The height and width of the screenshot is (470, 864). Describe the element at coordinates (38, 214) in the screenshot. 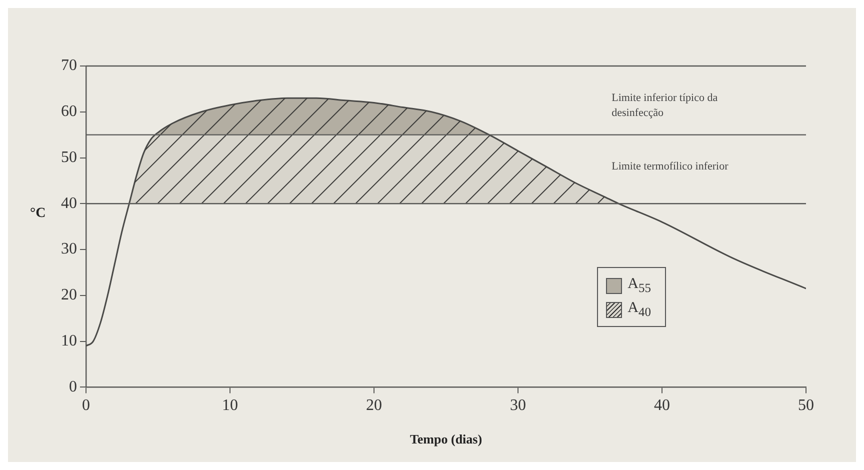

I see `y-axis-title: °C` at that location.